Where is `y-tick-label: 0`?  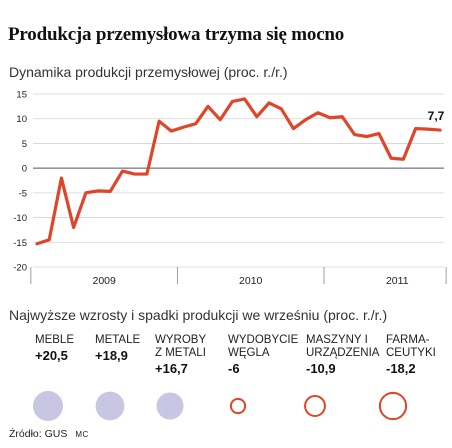 y-tick-label: 0 is located at coordinates (24, 169).